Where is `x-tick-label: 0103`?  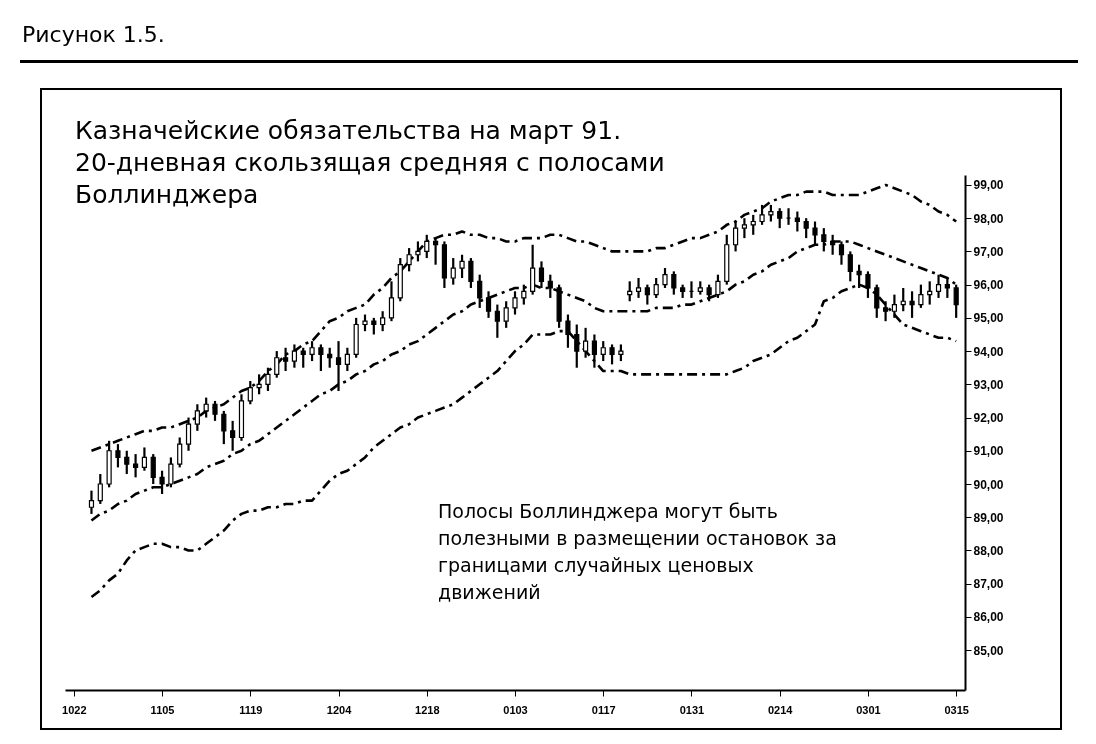 x-tick-label: 0103 is located at coordinates (515, 709).